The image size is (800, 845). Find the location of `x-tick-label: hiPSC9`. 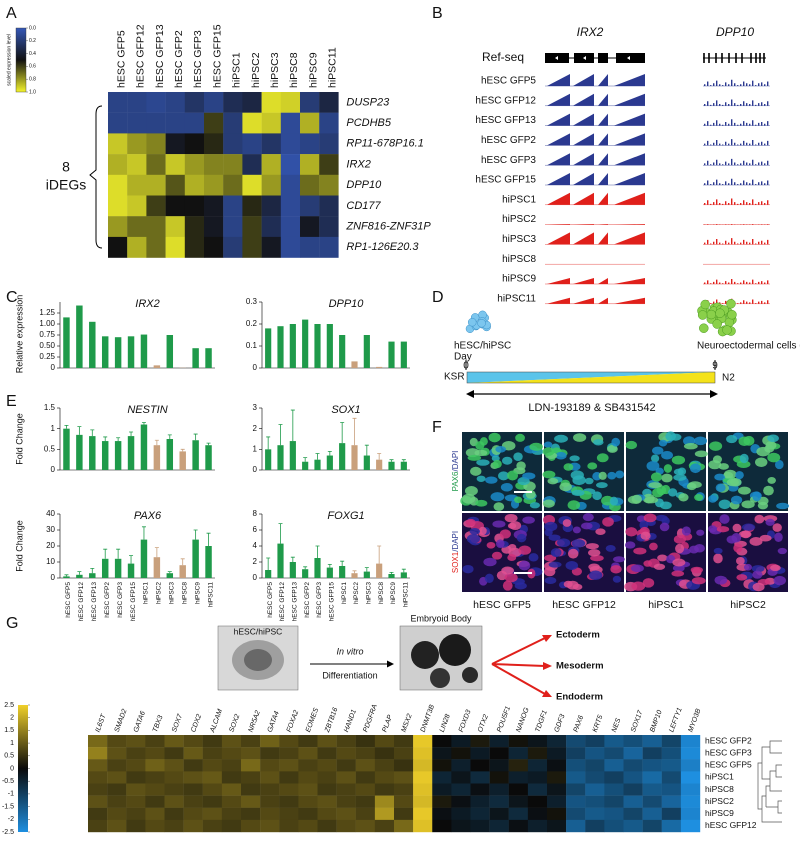

x-tick-label: hiPSC9 is located at coordinates (197, 593).